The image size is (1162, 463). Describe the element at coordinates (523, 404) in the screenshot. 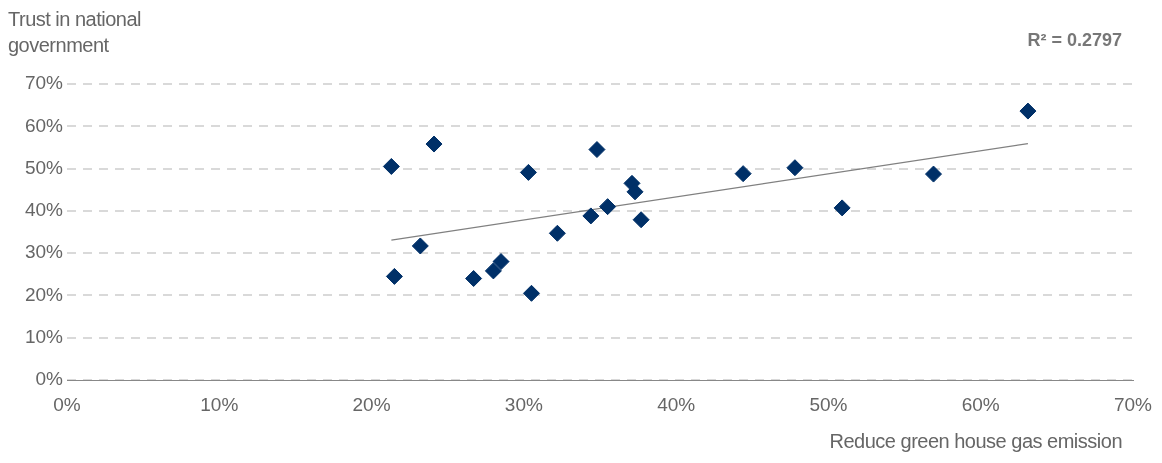

I see `x-tick-label: 30%` at that location.